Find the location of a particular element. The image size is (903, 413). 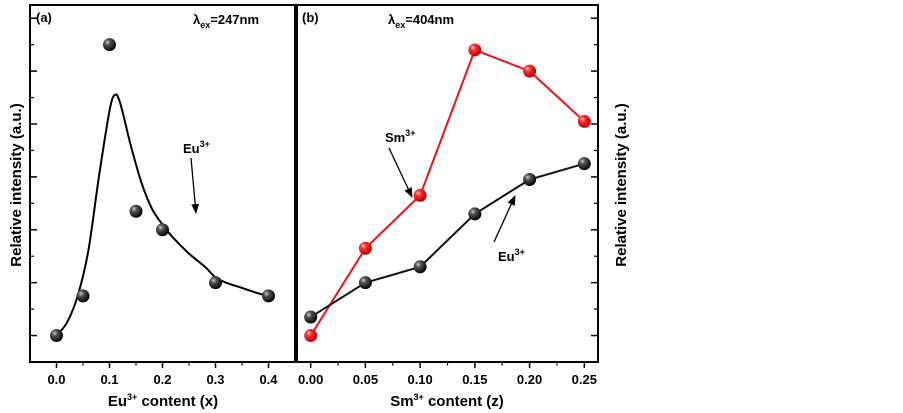

panel-a-y-ticks is located at coordinates (33, 177).